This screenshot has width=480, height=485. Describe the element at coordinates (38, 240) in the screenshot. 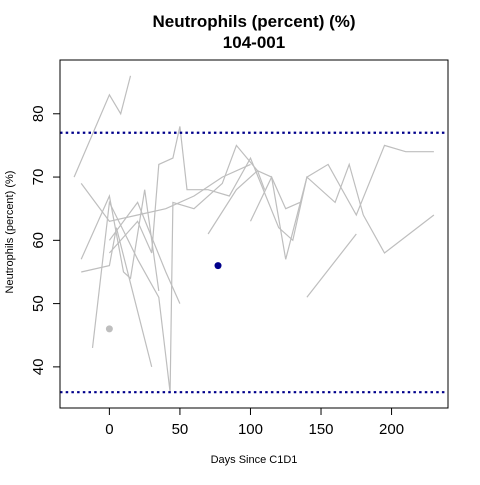

I see `y-tick-label-60: 60` at that location.